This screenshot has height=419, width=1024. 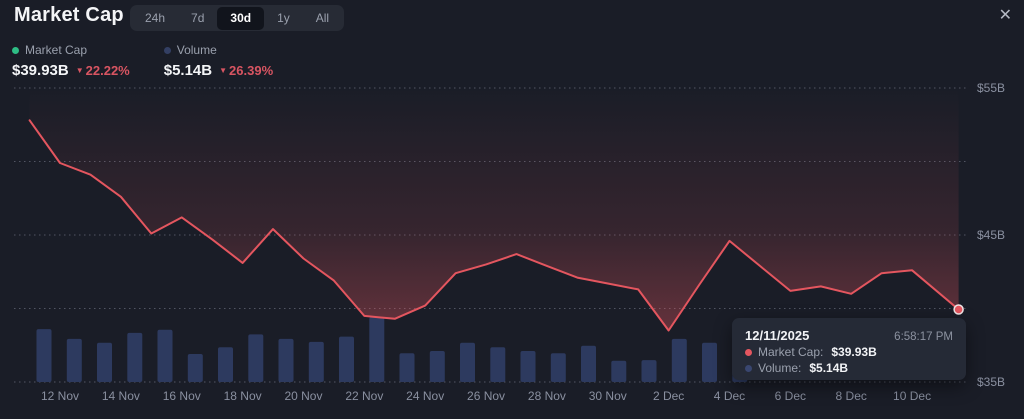 I want to click on x-axis-label: 16 Nov, so click(x=181, y=396).